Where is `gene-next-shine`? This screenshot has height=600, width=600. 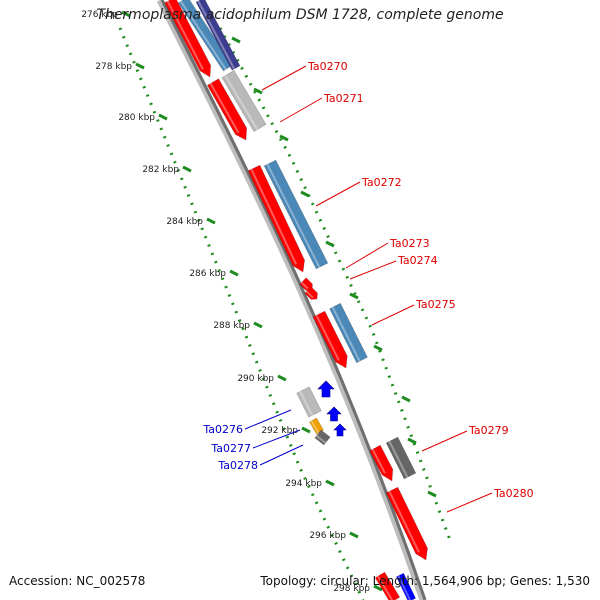
gene-next-shine is located at coordinates (385, 587).